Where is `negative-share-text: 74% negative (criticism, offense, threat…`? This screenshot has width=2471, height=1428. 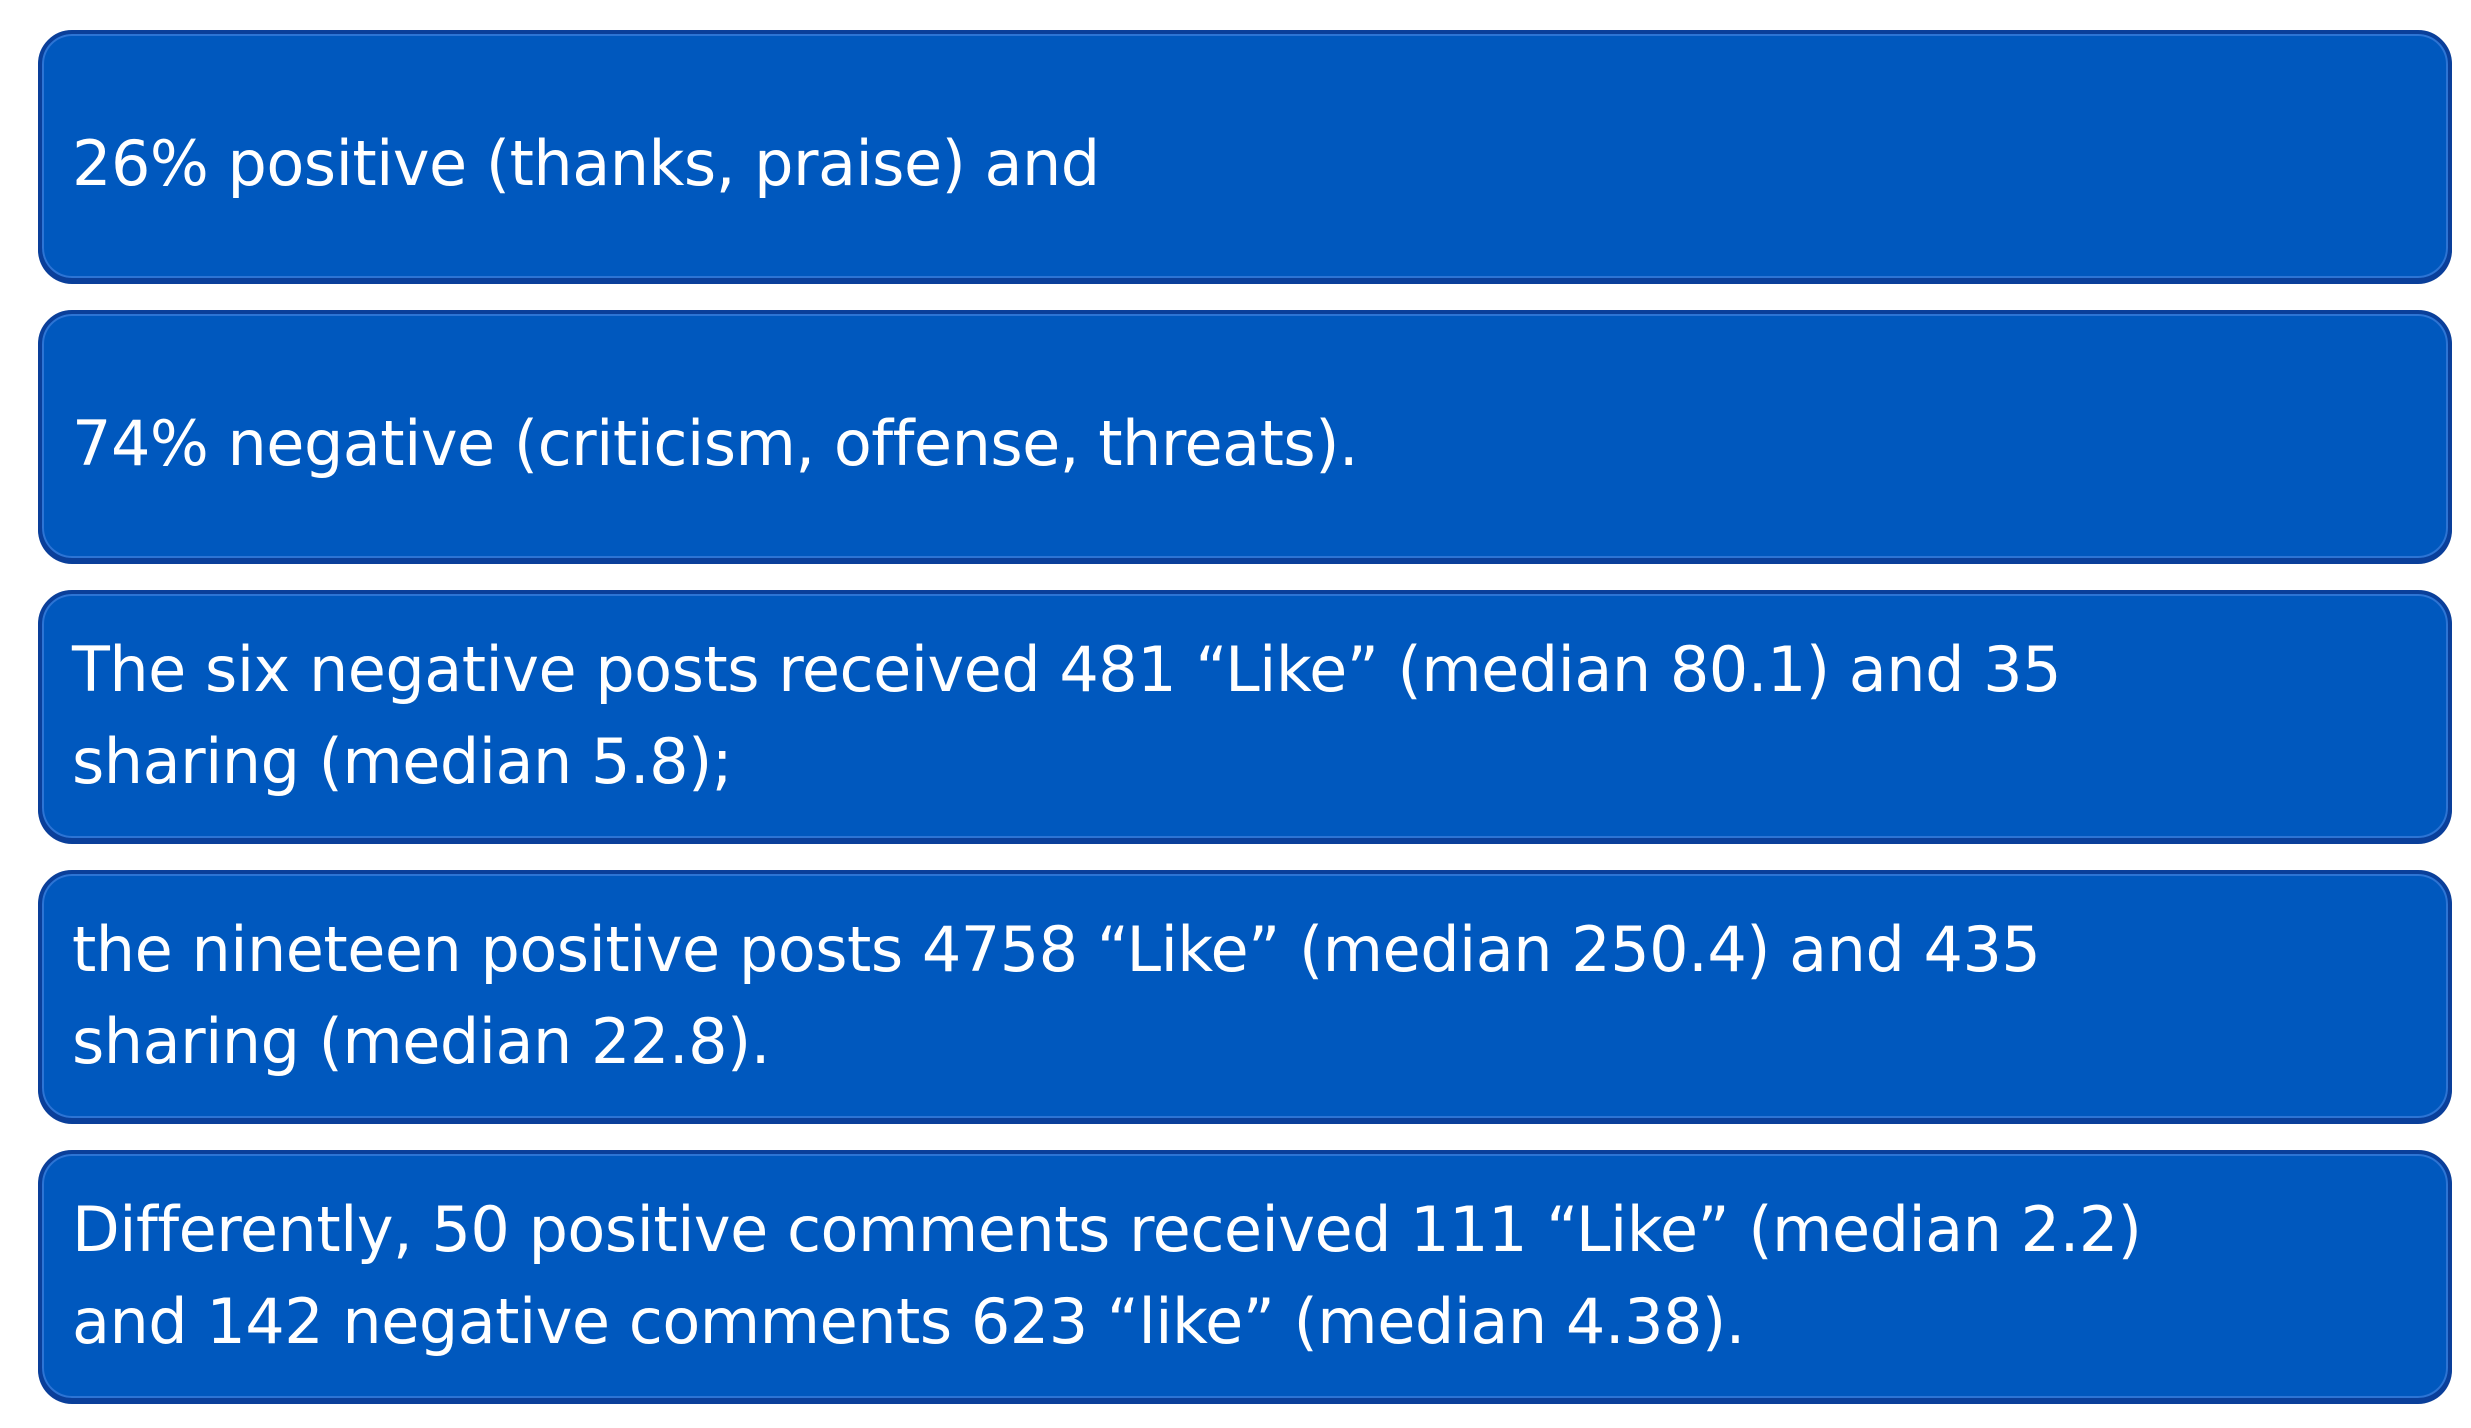 negative-share-text: 74% negative (criticism, offense, threat… is located at coordinates (715, 443).